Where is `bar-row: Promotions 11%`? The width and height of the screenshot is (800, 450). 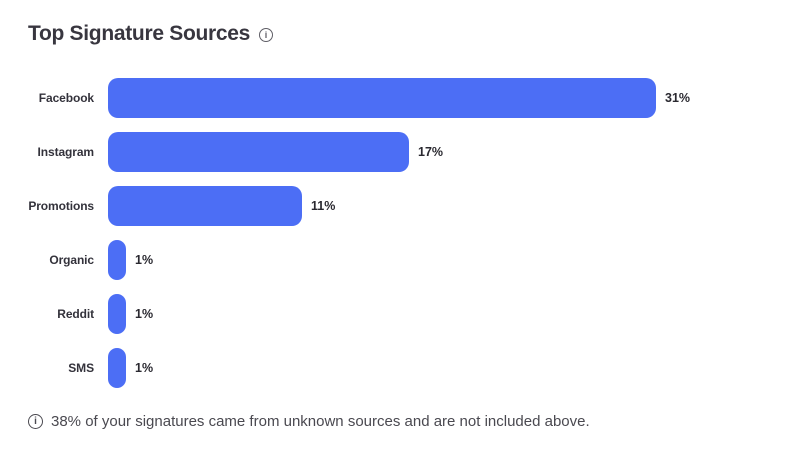 bar-row: Promotions 11% is located at coordinates (414, 206).